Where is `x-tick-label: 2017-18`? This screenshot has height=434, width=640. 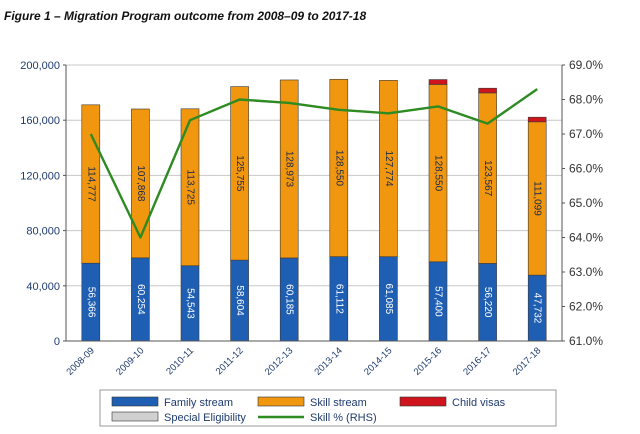
x-tick-label: 2017-18 is located at coordinates (527, 361).